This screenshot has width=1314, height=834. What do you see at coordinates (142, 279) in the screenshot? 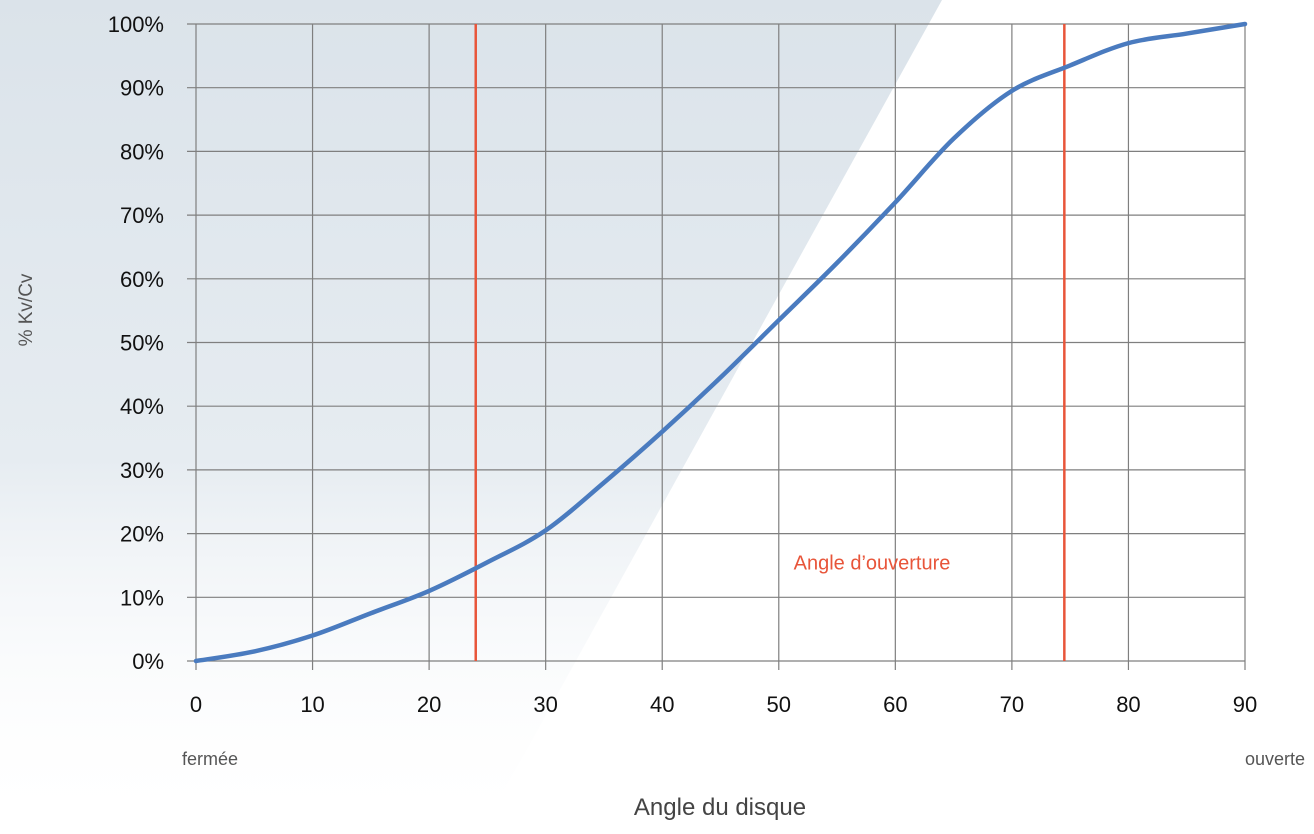
I see `y-tick-label: 60%` at bounding box center [142, 279].